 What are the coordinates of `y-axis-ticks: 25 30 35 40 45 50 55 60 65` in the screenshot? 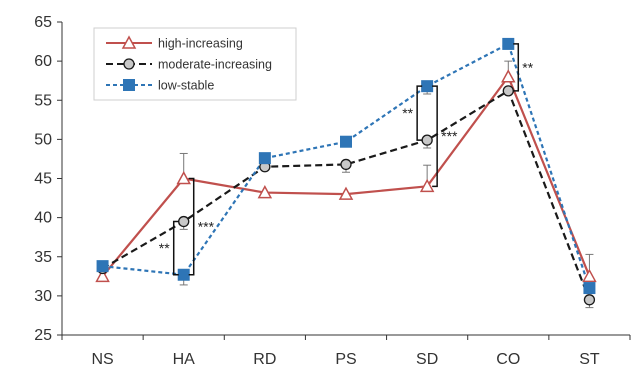 It's located at (48, 179).